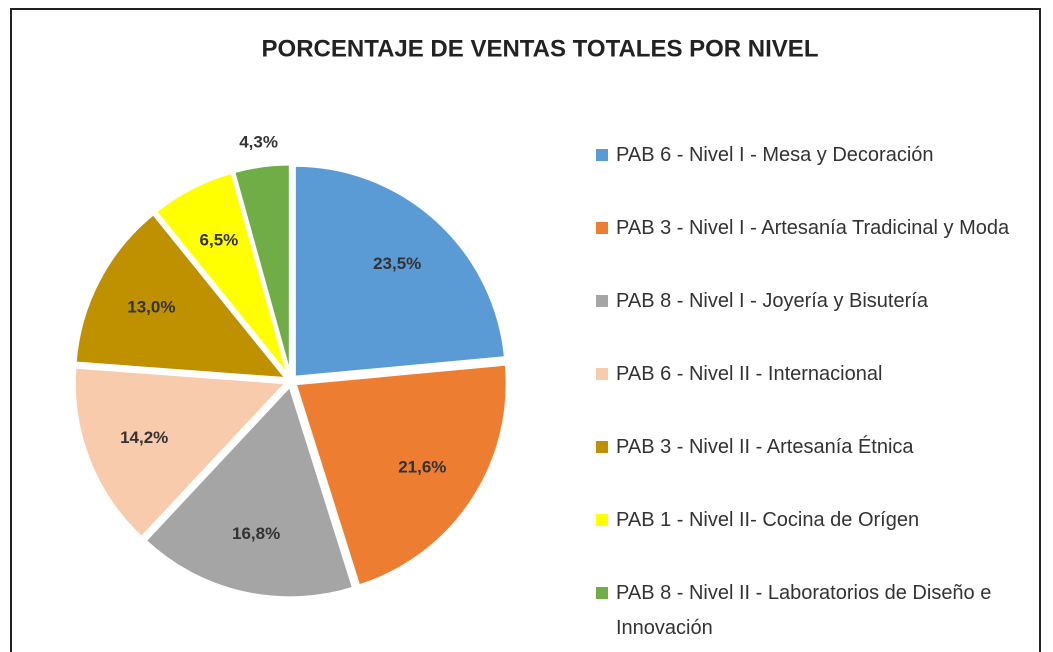 Image resolution: width=1053 pixels, height=652 pixels. I want to click on data-label: 6,5%, so click(219, 239).